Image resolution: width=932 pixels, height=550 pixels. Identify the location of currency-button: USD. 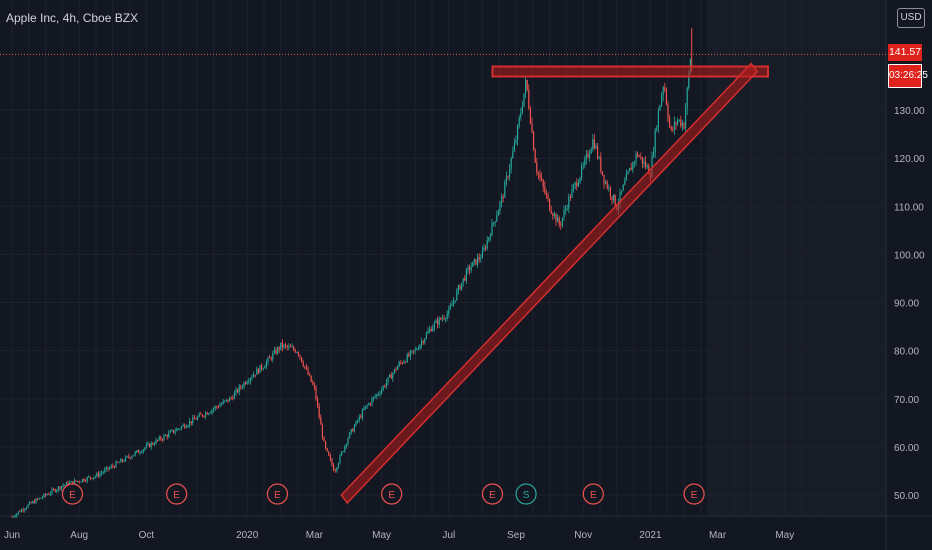
(911, 18).